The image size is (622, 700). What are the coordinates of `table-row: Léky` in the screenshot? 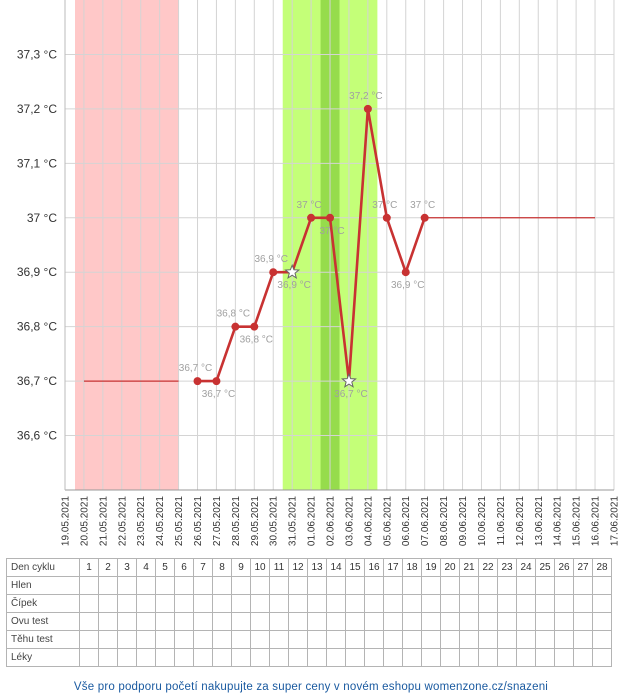 It's located at (309, 657).